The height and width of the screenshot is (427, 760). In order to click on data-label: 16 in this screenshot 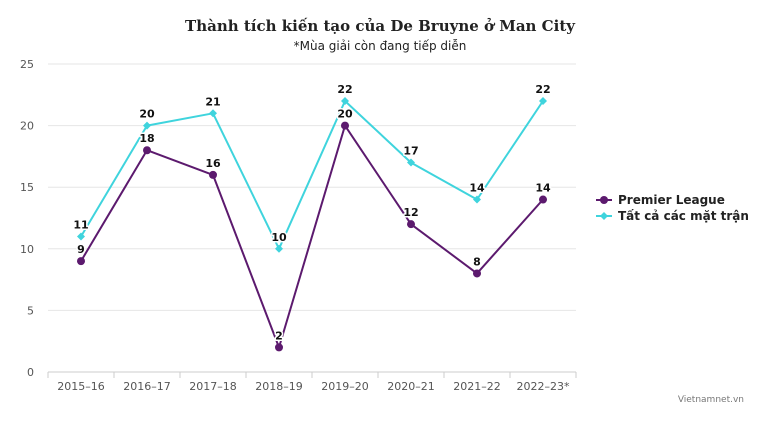, I will do `click(213, 163)`.